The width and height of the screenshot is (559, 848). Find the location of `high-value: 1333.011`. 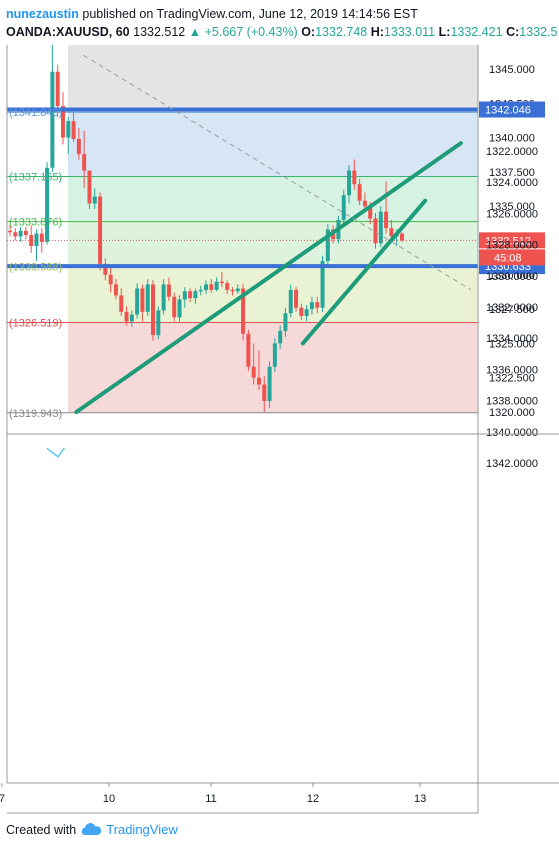

high-value: 1333.011 is located at coordinates (409, 32).